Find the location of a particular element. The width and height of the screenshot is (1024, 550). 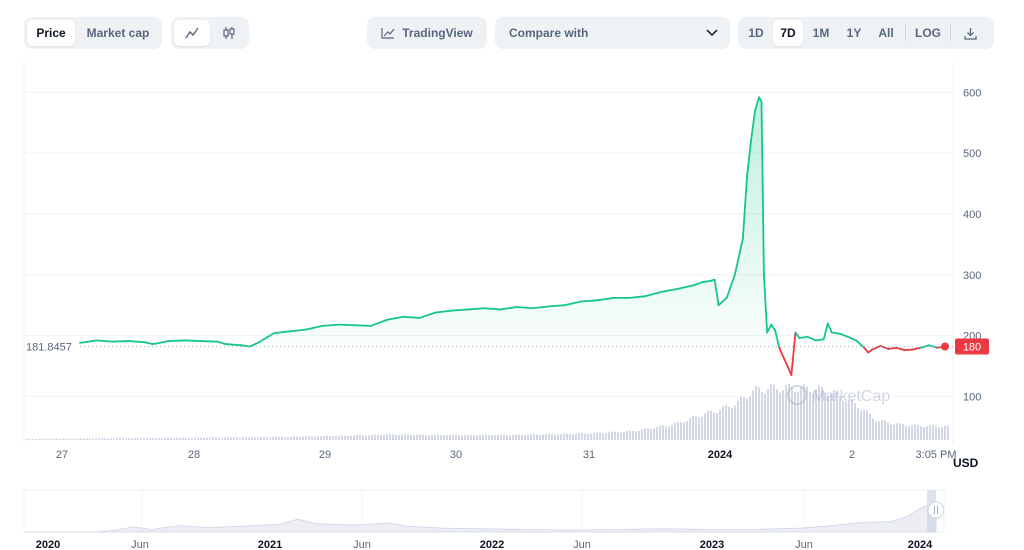

tab-market-cap: Market cap is located at coordinates (118, 33).